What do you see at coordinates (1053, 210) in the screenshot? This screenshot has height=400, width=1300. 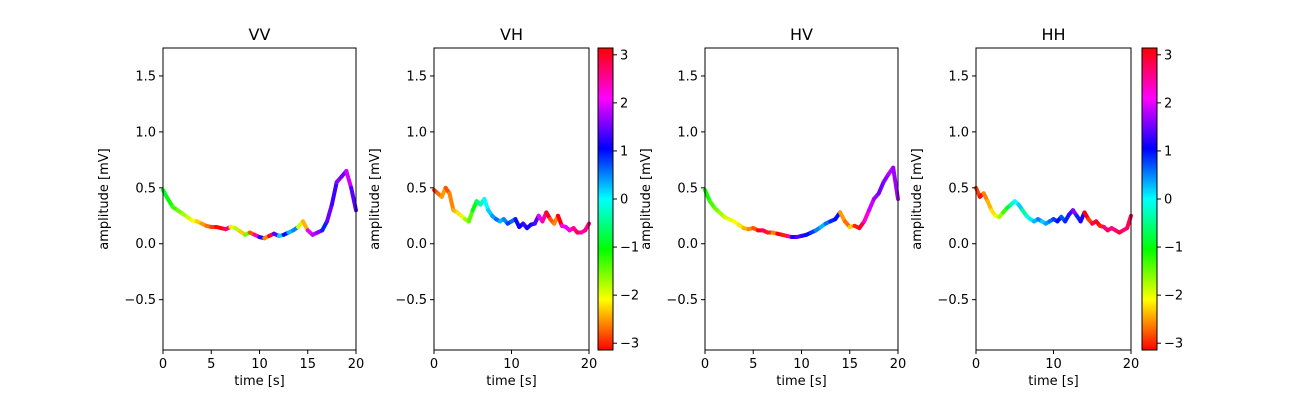 I see `trace-hh` at bounding box center [1053, 210].